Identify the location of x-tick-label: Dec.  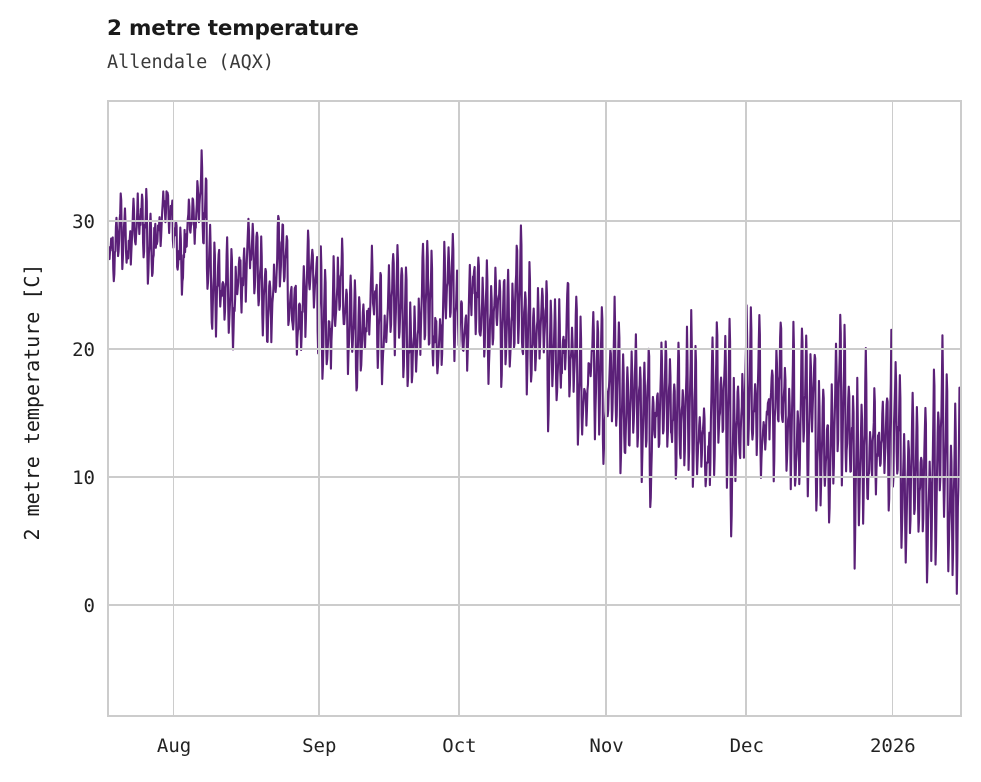
(746, 746).